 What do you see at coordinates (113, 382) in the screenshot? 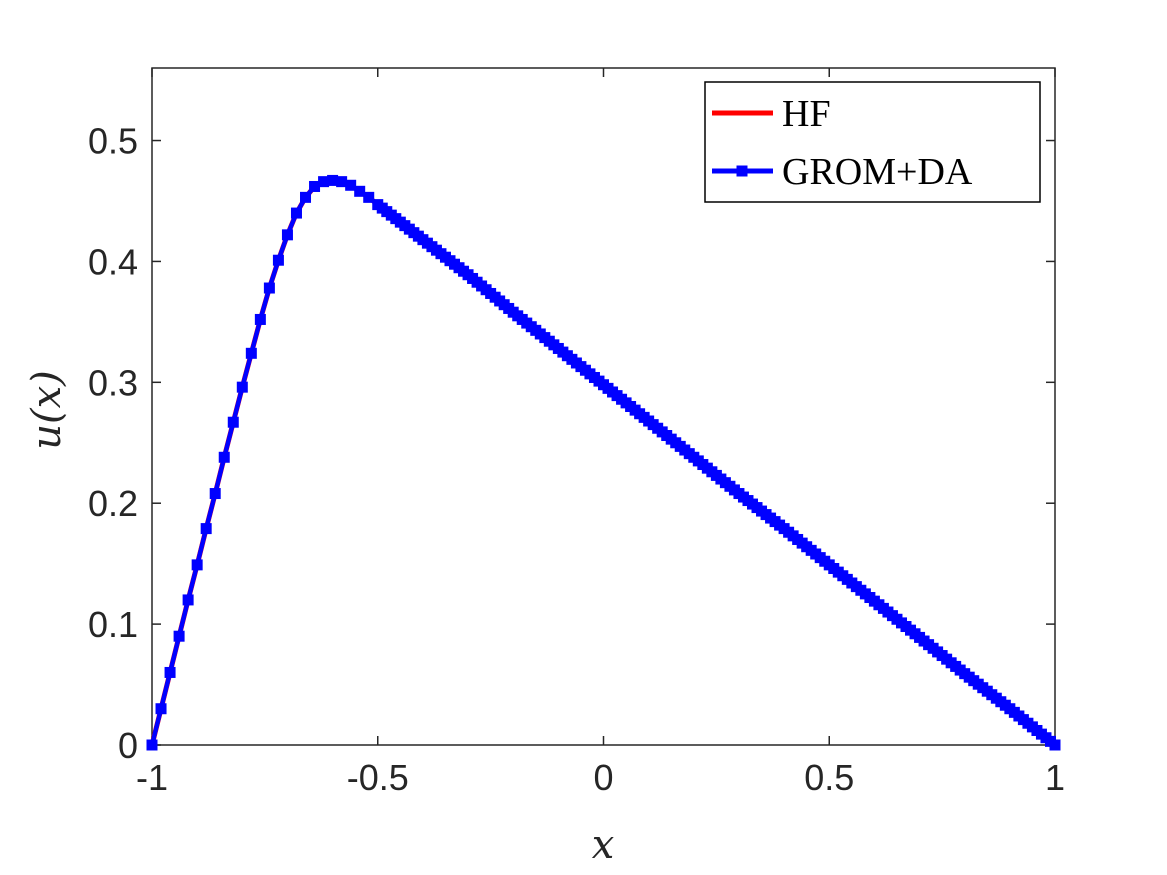
I see `y-tick-label: 0.3` at bounding box center [113, 382].